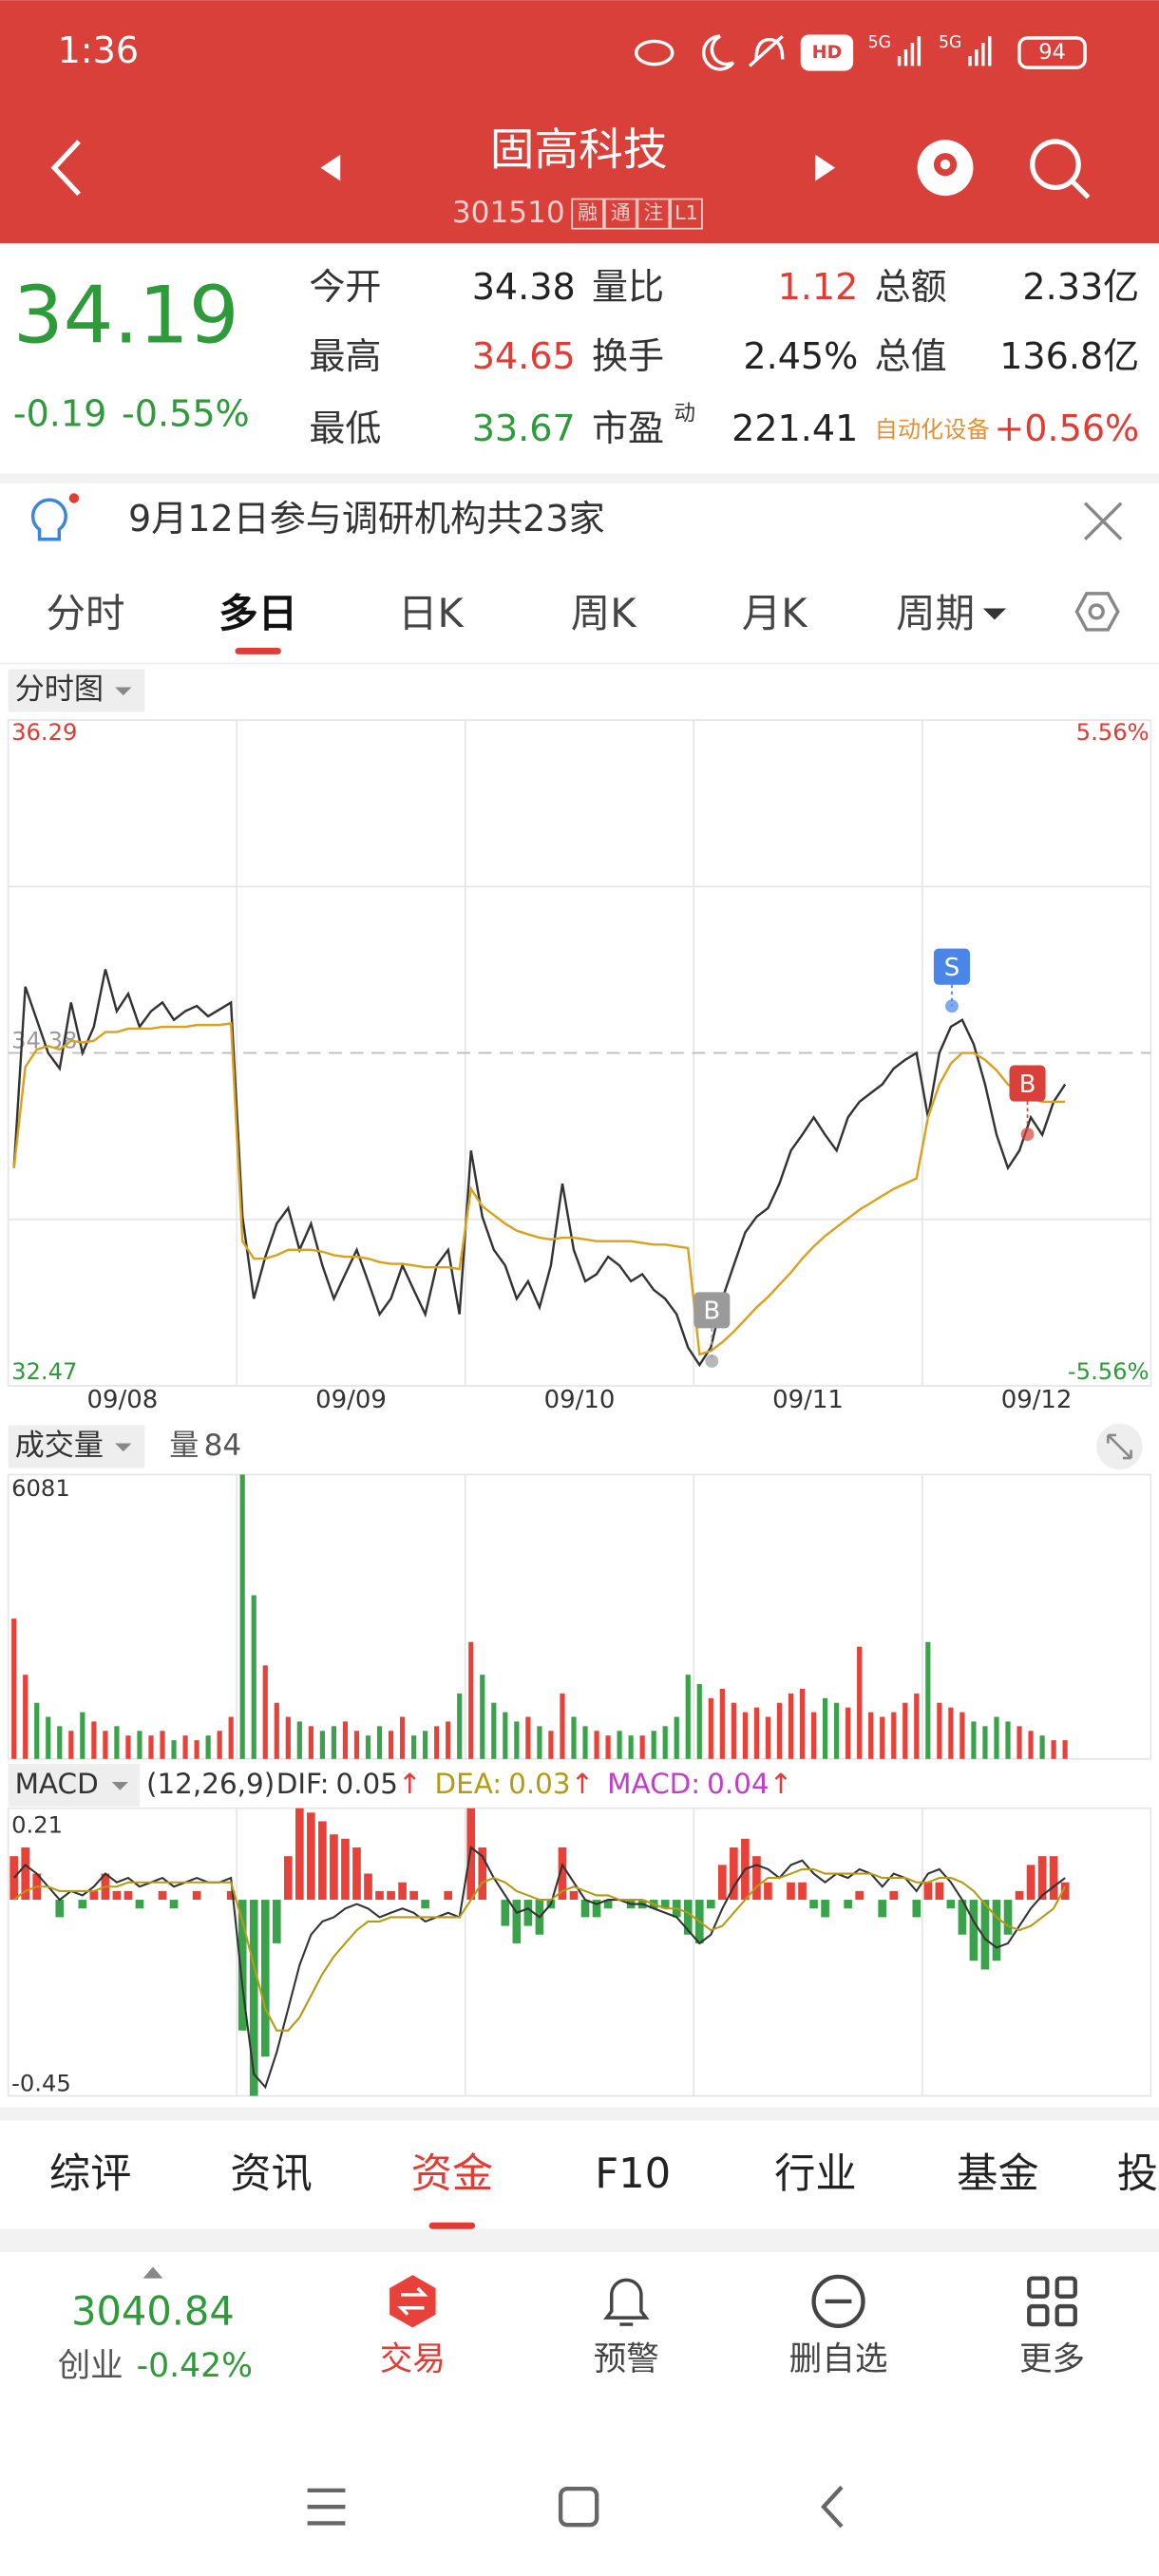 The image size is (1159, 2576). Describe the element at coordinates (1137, 2174) in the screenshot. I see `bottom-tab: 投` at that location.